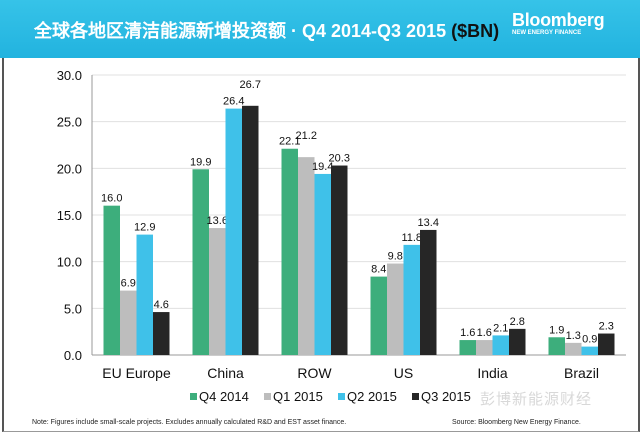 The width and height of the screenshot is (640, 433). What do you see at coordinates (556, 330) in the screenshot?
I see `data-label: 1.9` at bounding box center [556, 330].